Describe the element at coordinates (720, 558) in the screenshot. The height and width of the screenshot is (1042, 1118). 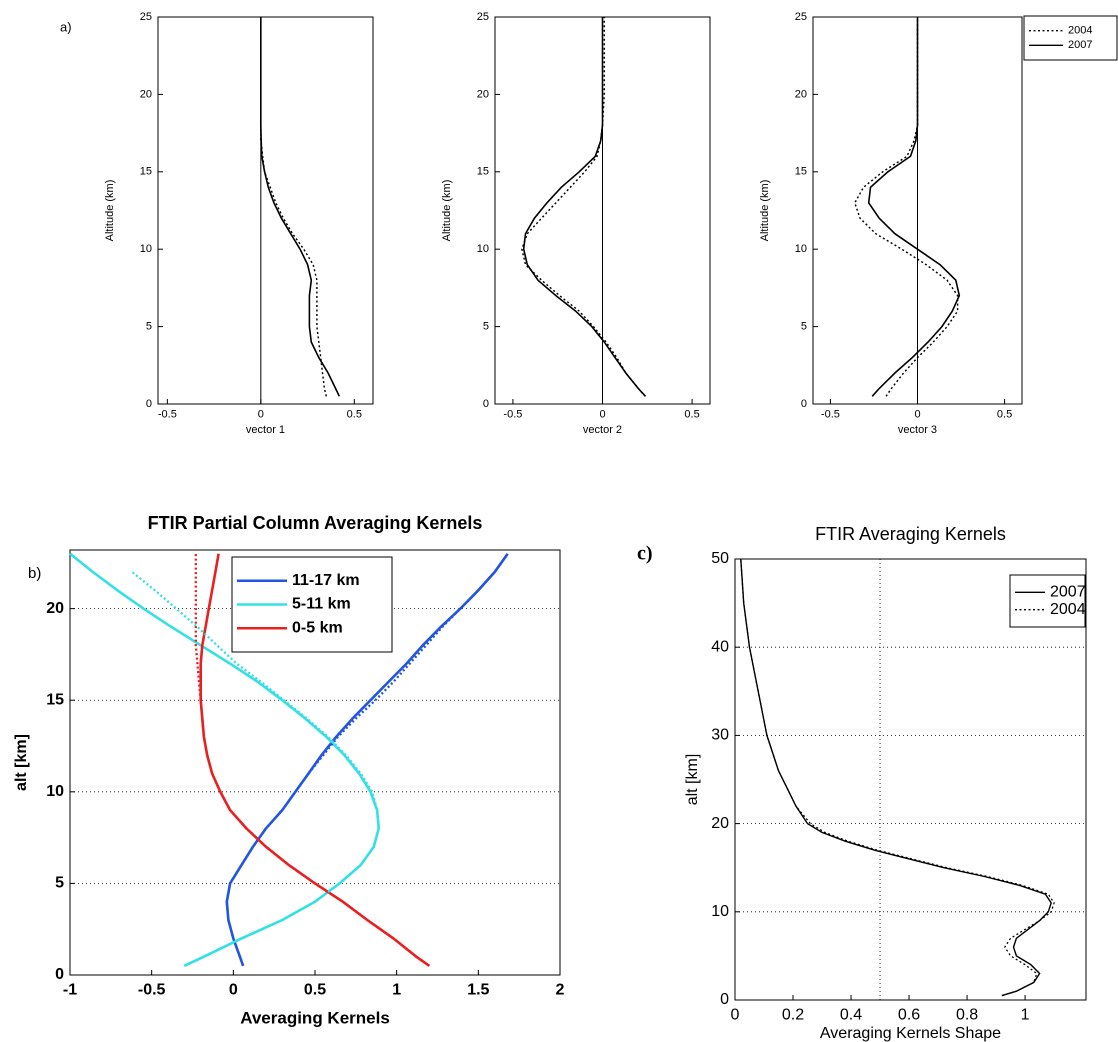
I see `y-tick-label: 50` at that location.